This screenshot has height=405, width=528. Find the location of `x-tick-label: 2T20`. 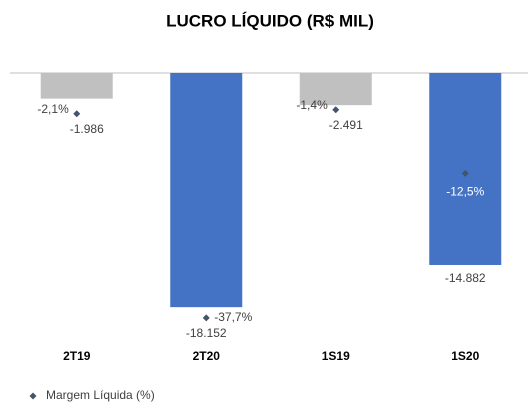

x-tick-label: 2T20 is located at coordinates (207, 356).